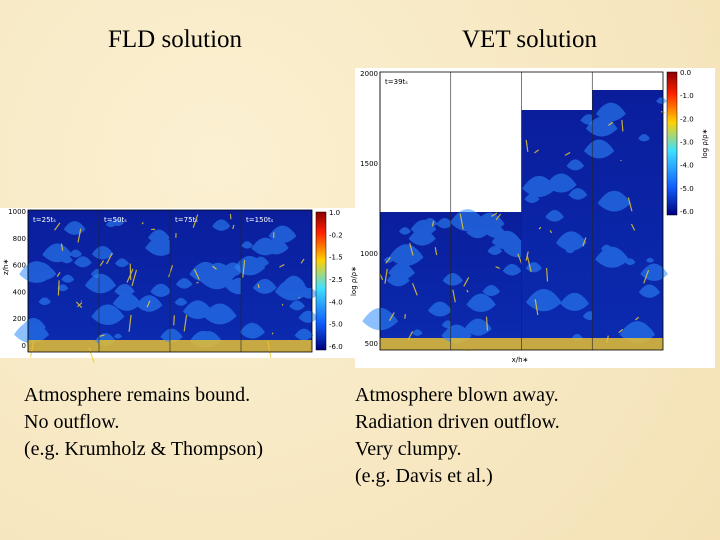  I want to click on panel-label: t=155tₛ, so click(611, 82).